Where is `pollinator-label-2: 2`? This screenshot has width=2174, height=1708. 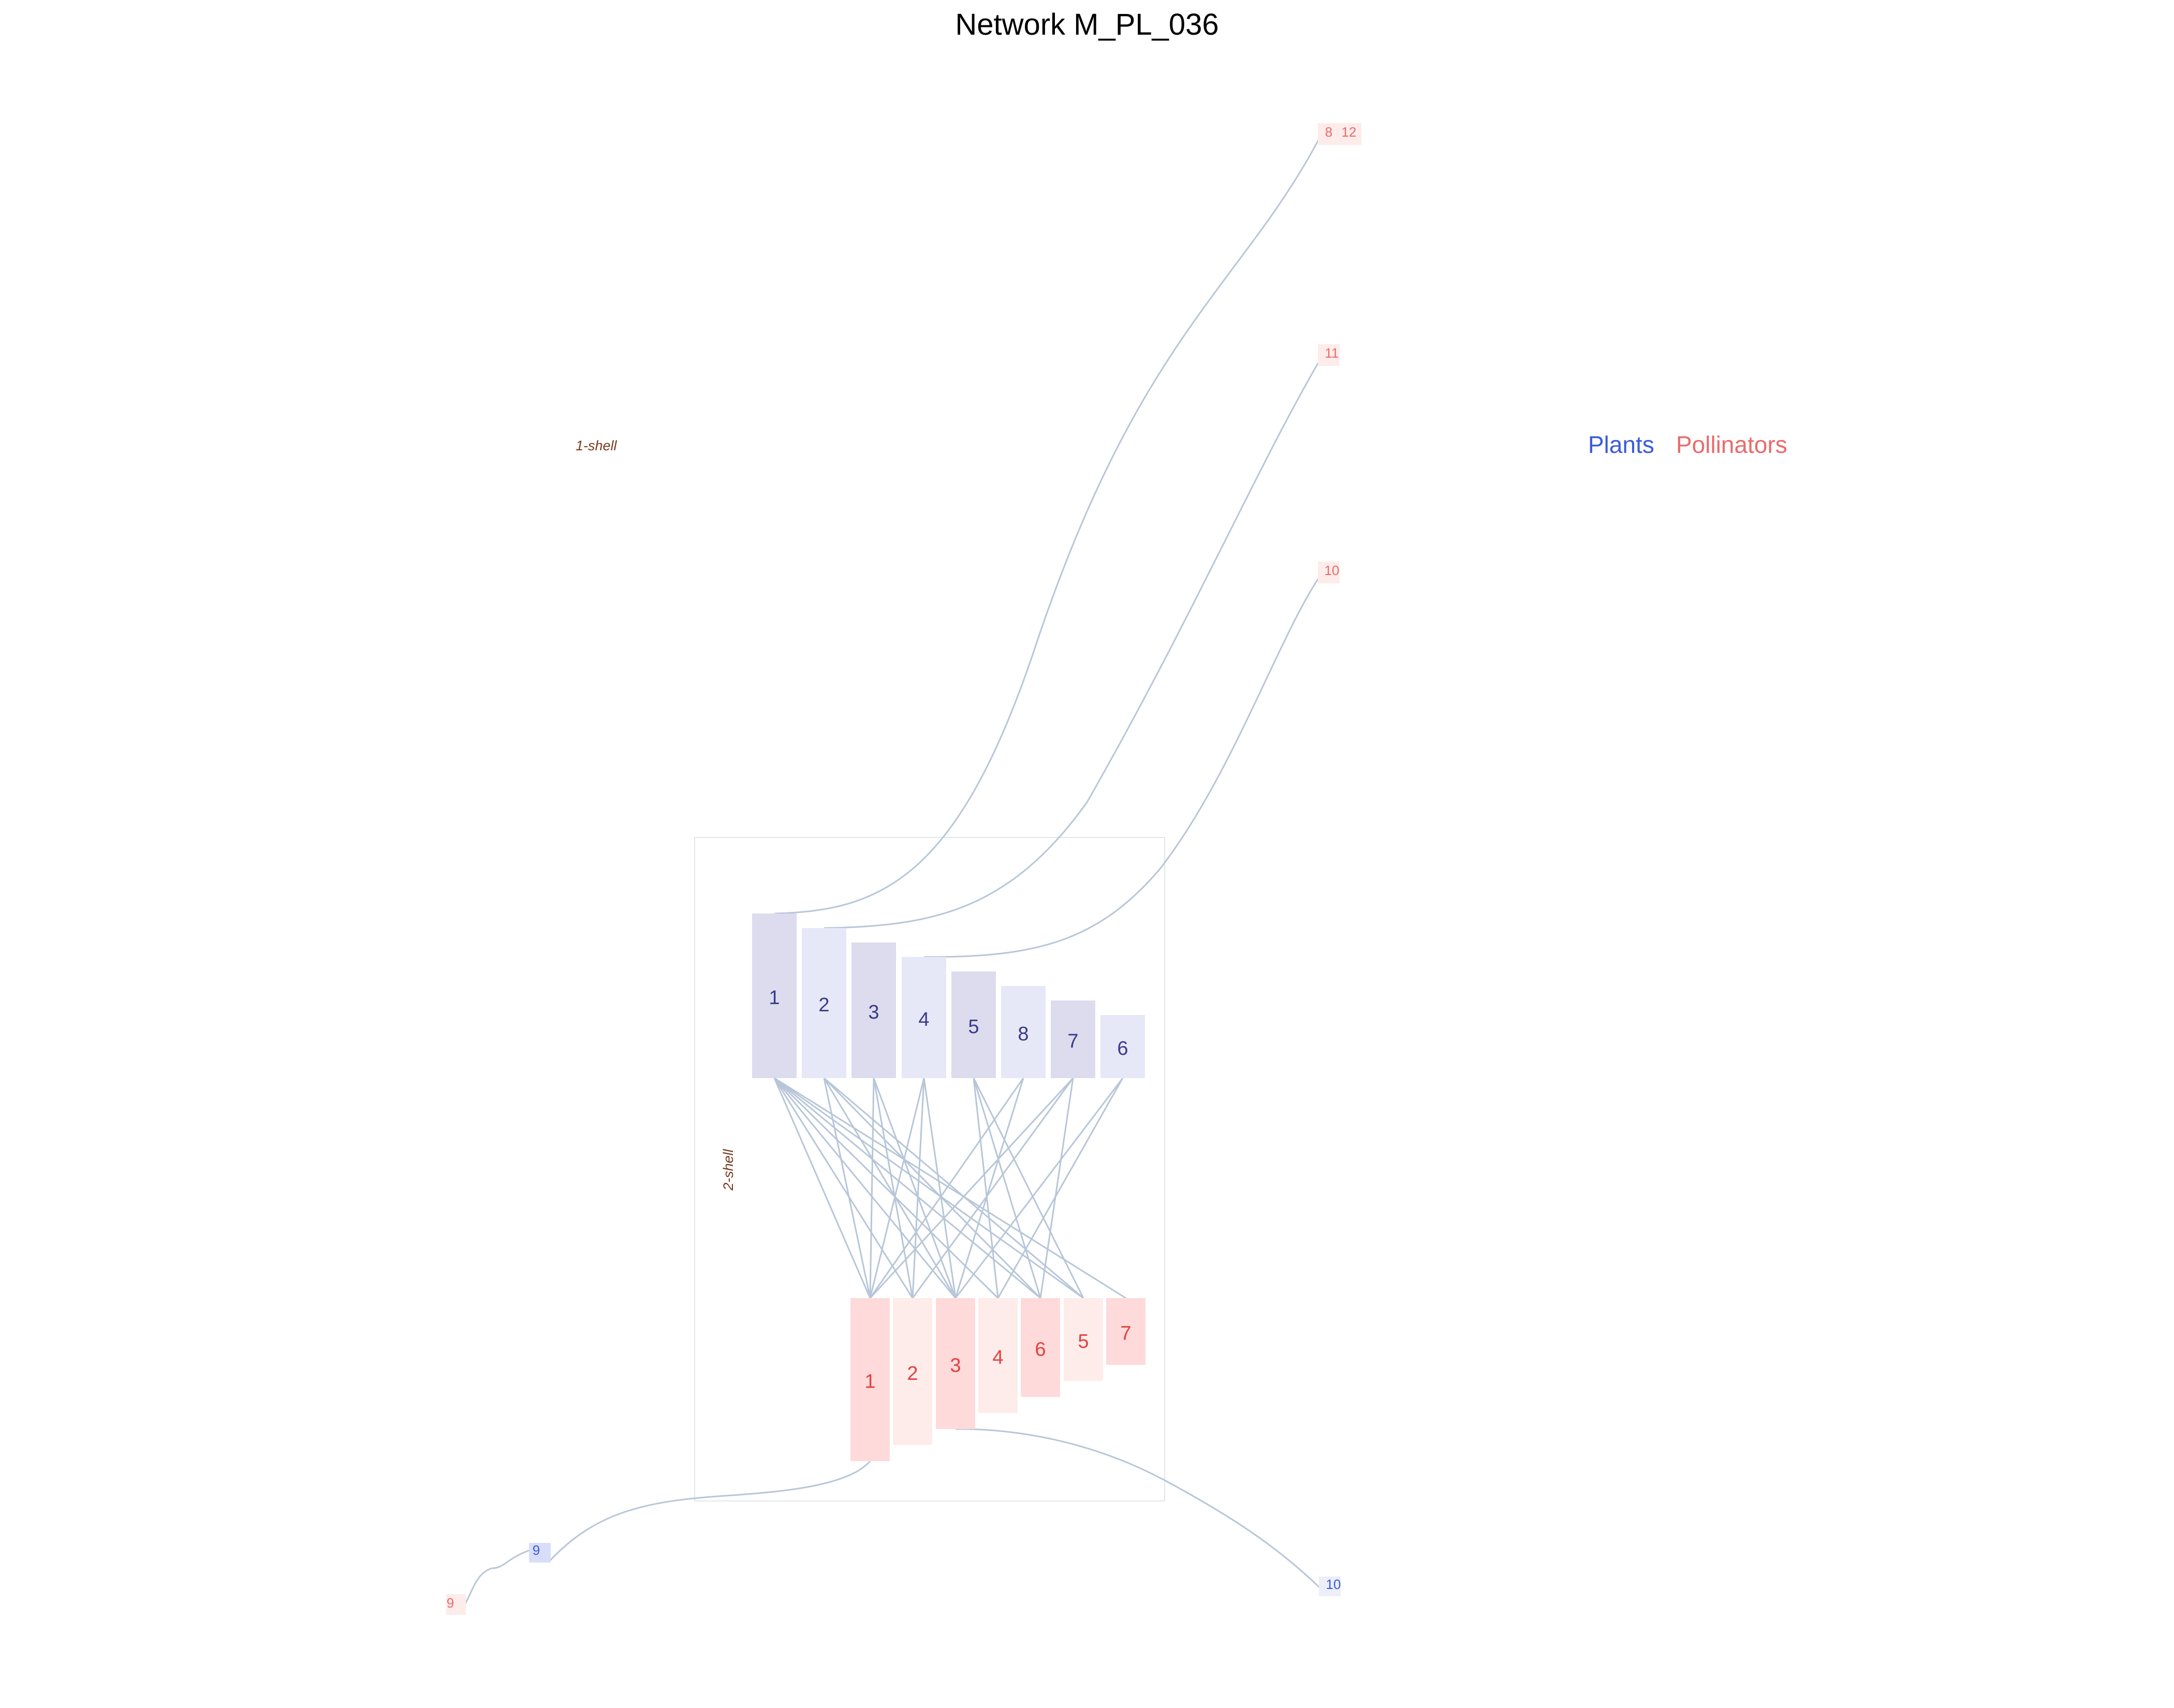 pollinator-label-2: 2 is located at coordinates (912, 1374).